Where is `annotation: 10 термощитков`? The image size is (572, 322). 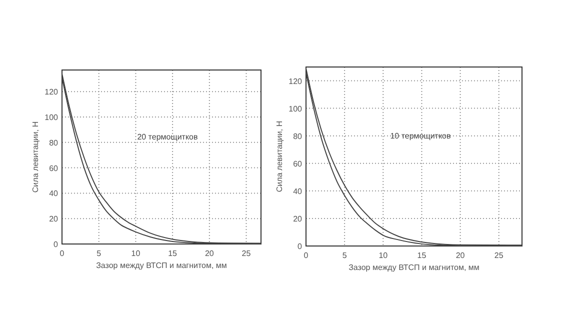
annotation: 10 термощитков is located at coordinates (420, 136).